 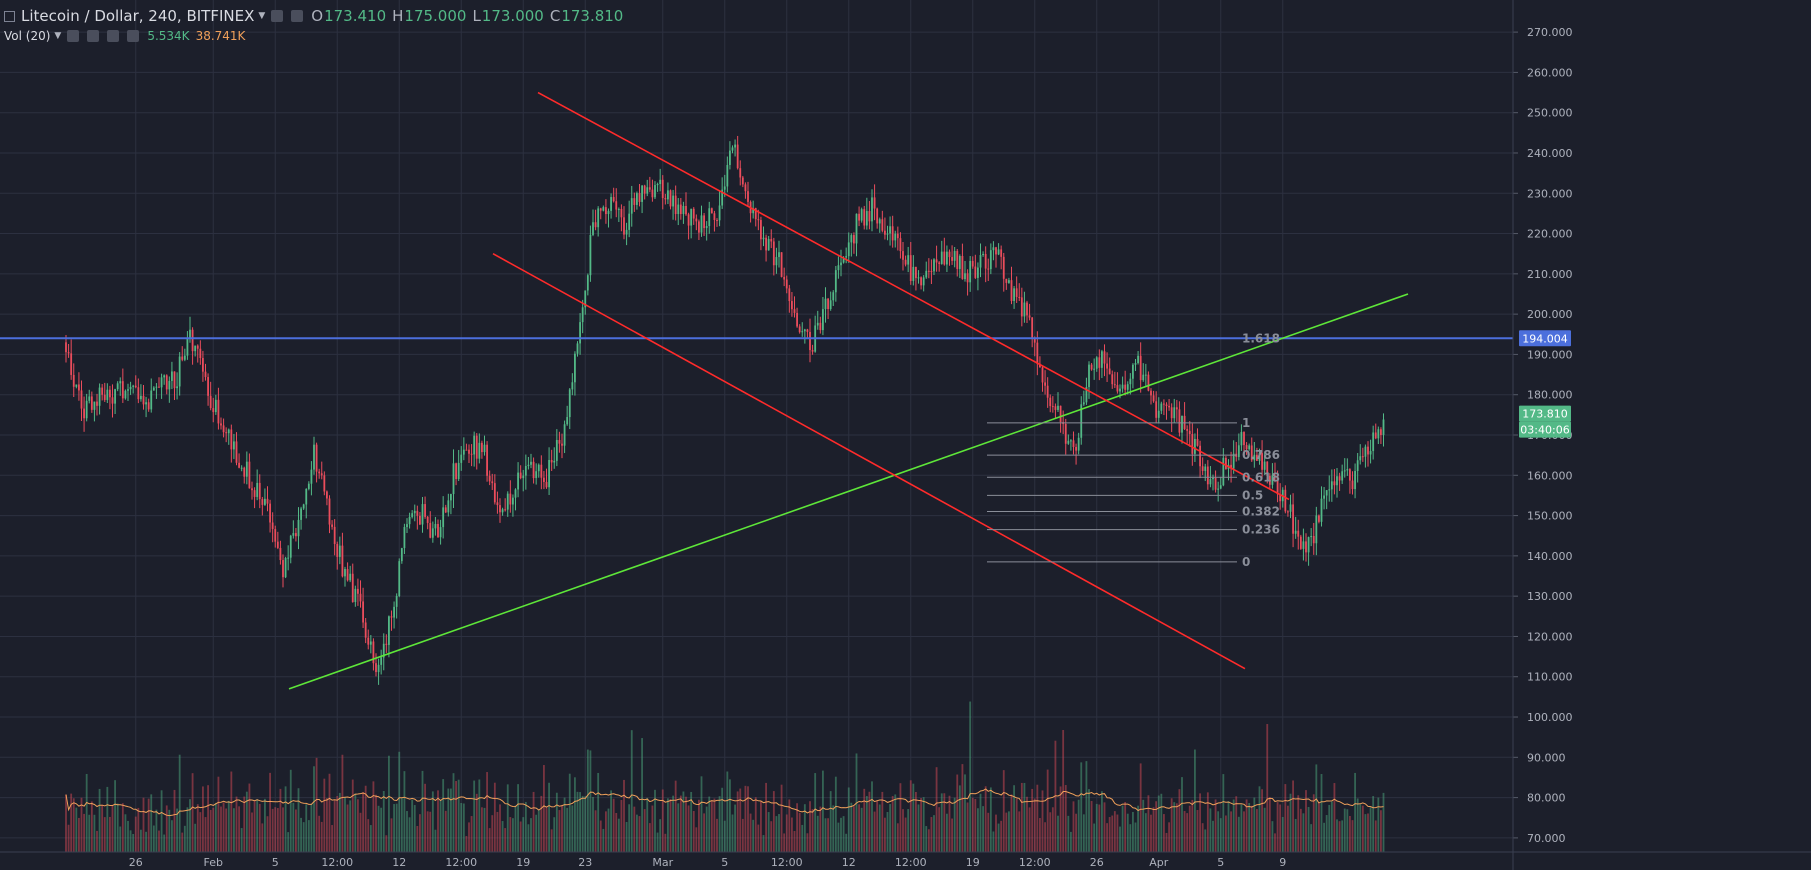 I want to click on fib-level-label: 0.786, so click(x=1261, y=455).